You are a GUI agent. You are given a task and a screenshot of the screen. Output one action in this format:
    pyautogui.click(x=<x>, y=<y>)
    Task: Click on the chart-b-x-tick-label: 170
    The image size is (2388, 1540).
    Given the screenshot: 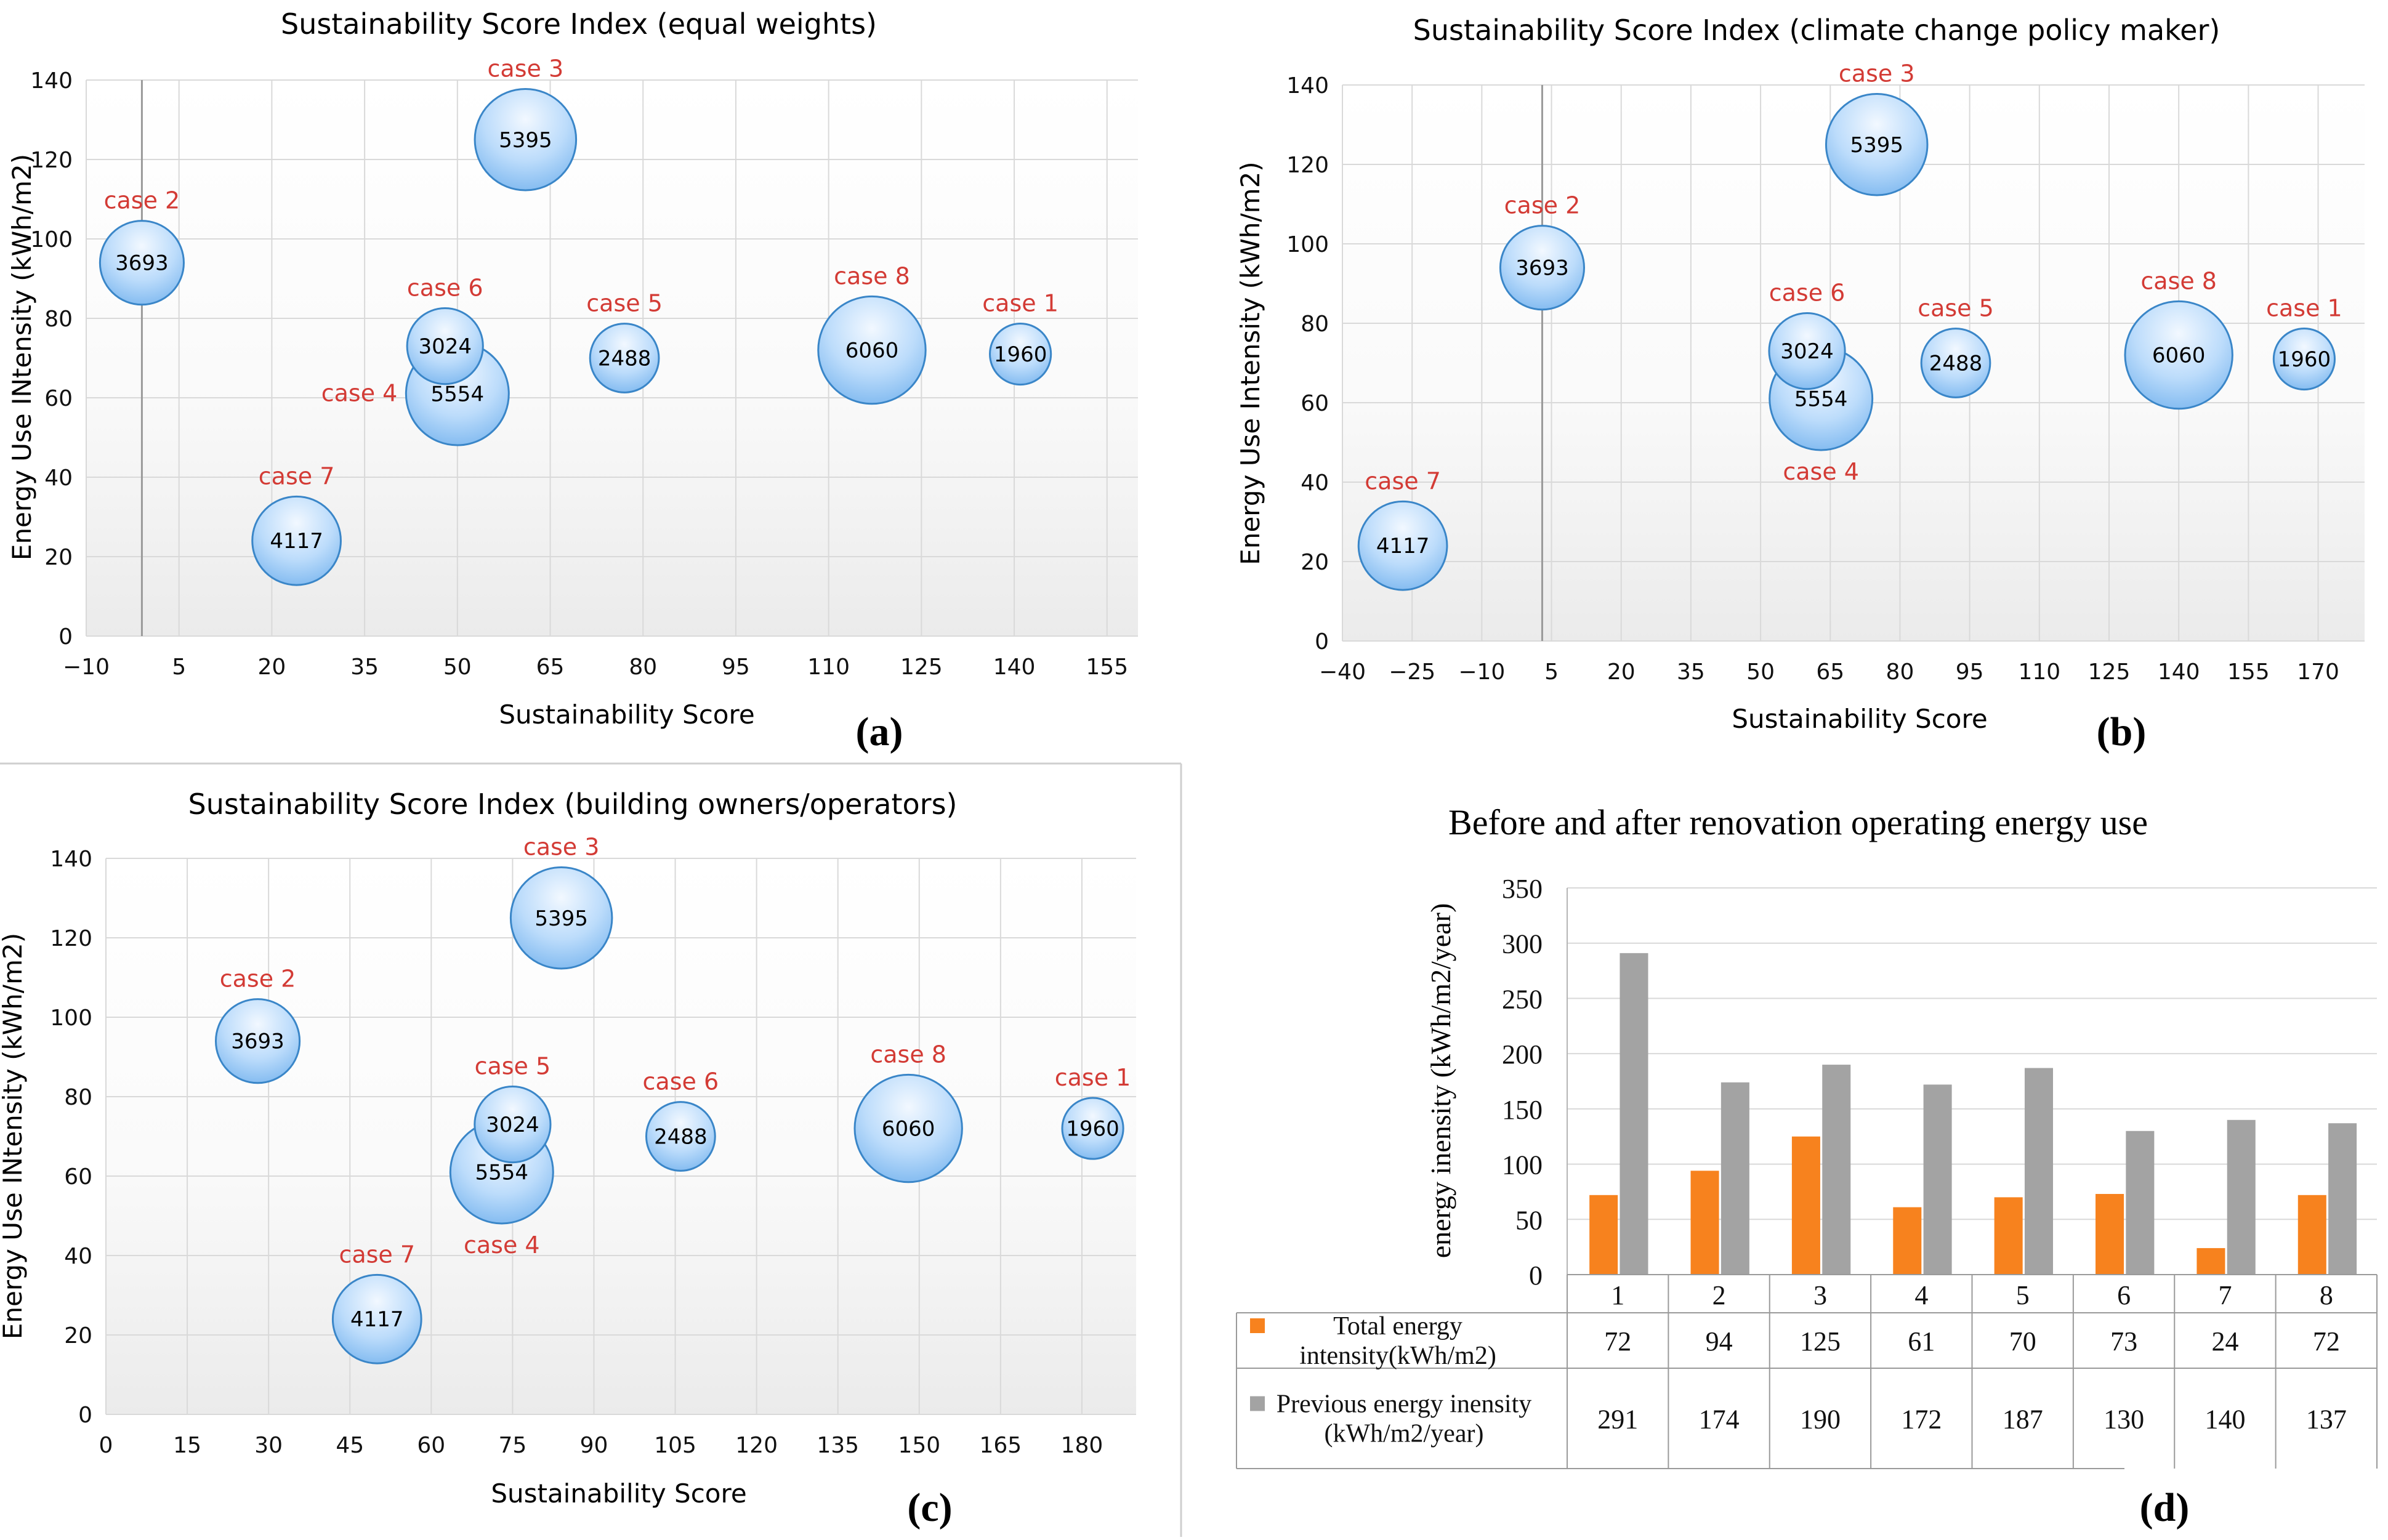 What is the action you would take?
    pyautogui.click(x=2318, y=672)
    